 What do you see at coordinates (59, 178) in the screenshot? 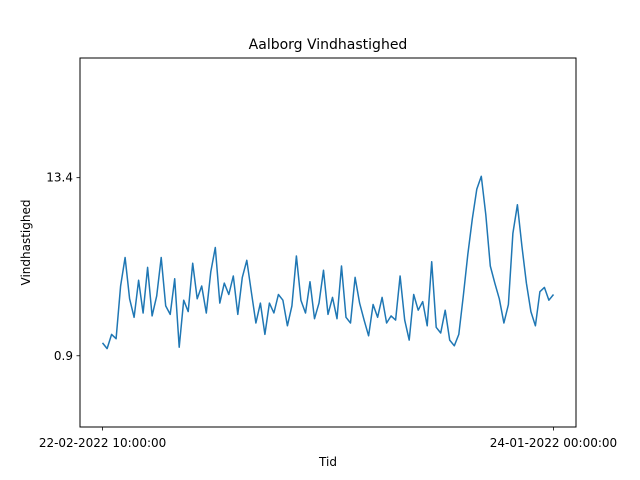
I see `y-tick-label: 13.4` at bounding box center [59, 178].